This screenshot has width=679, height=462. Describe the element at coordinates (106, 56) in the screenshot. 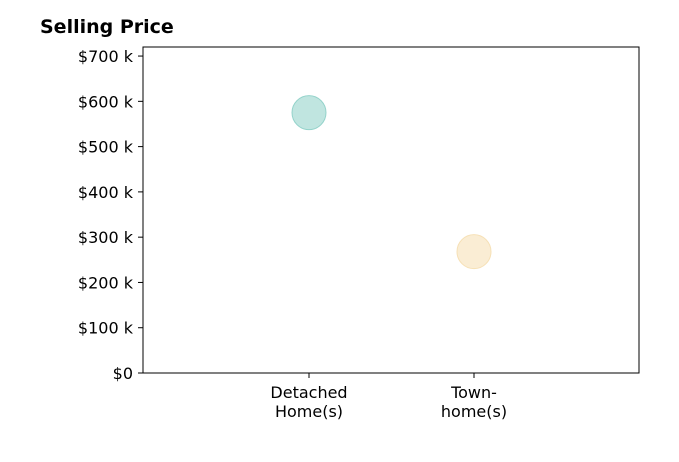

I see `y-tick-label: $700 k` at that location.